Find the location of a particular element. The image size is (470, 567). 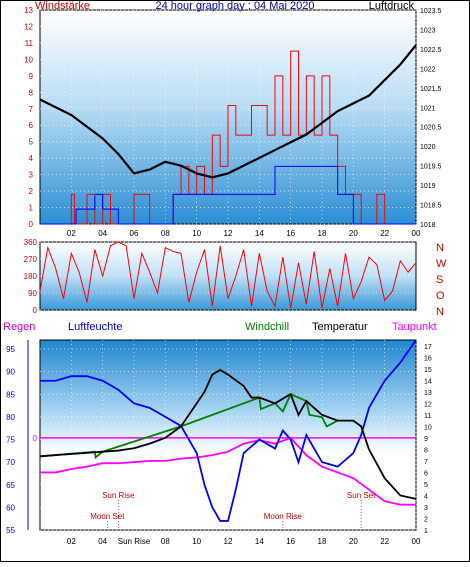

pressure-tick-label: 1018 is located at coordinates (428, 225).